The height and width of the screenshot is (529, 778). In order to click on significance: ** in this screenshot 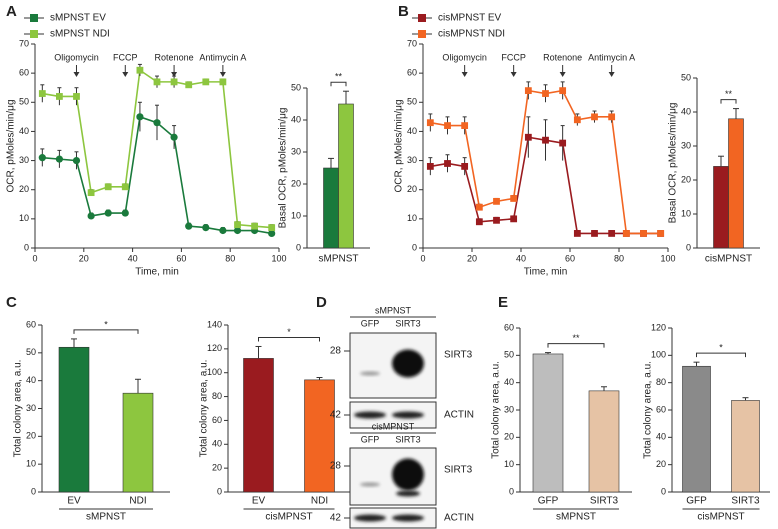, I will do `click(339, 77)`.